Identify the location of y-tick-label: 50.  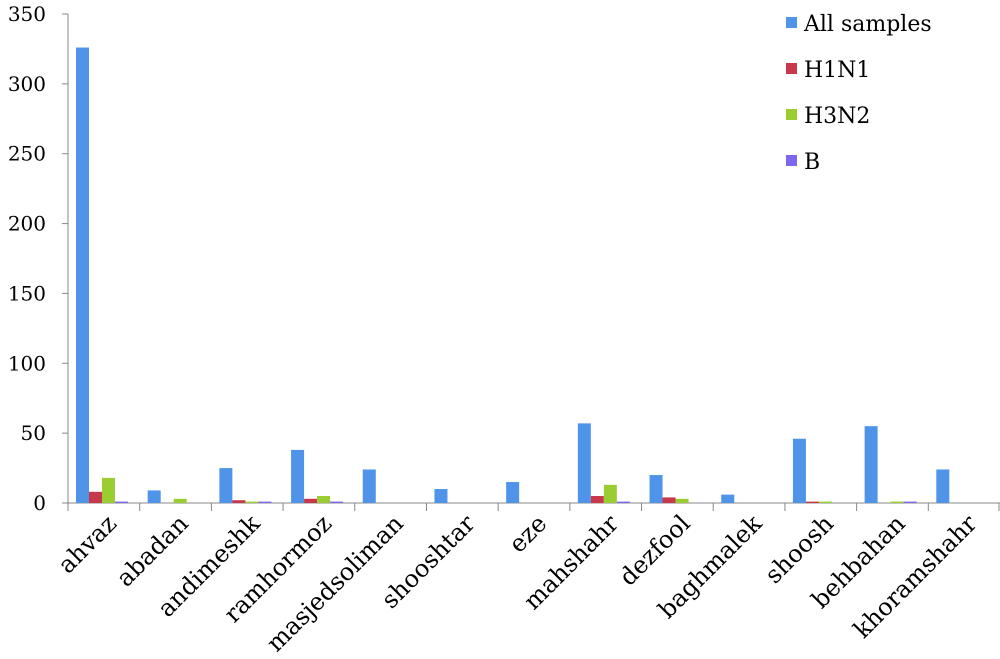
(33, 433).